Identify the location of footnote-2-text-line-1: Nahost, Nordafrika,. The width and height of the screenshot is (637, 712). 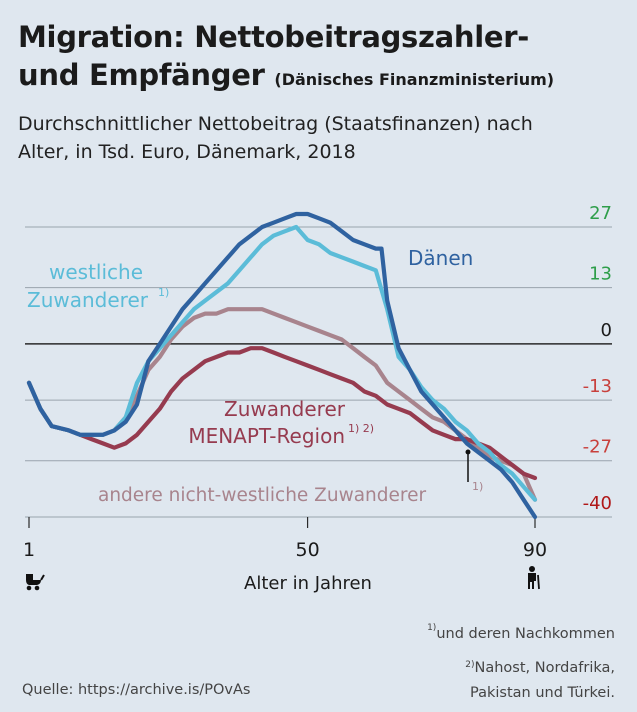
(545, 668).